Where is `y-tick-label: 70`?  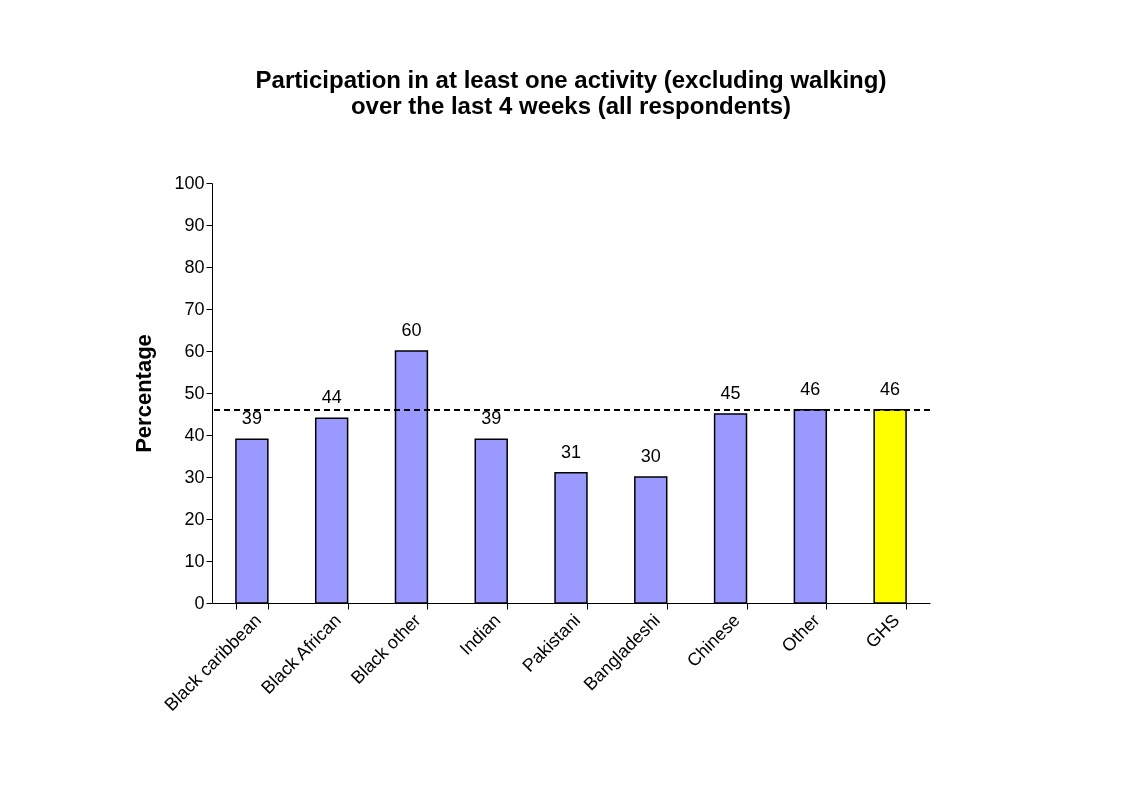 y-tick-label: 70 is located at coordinates (194, 308).